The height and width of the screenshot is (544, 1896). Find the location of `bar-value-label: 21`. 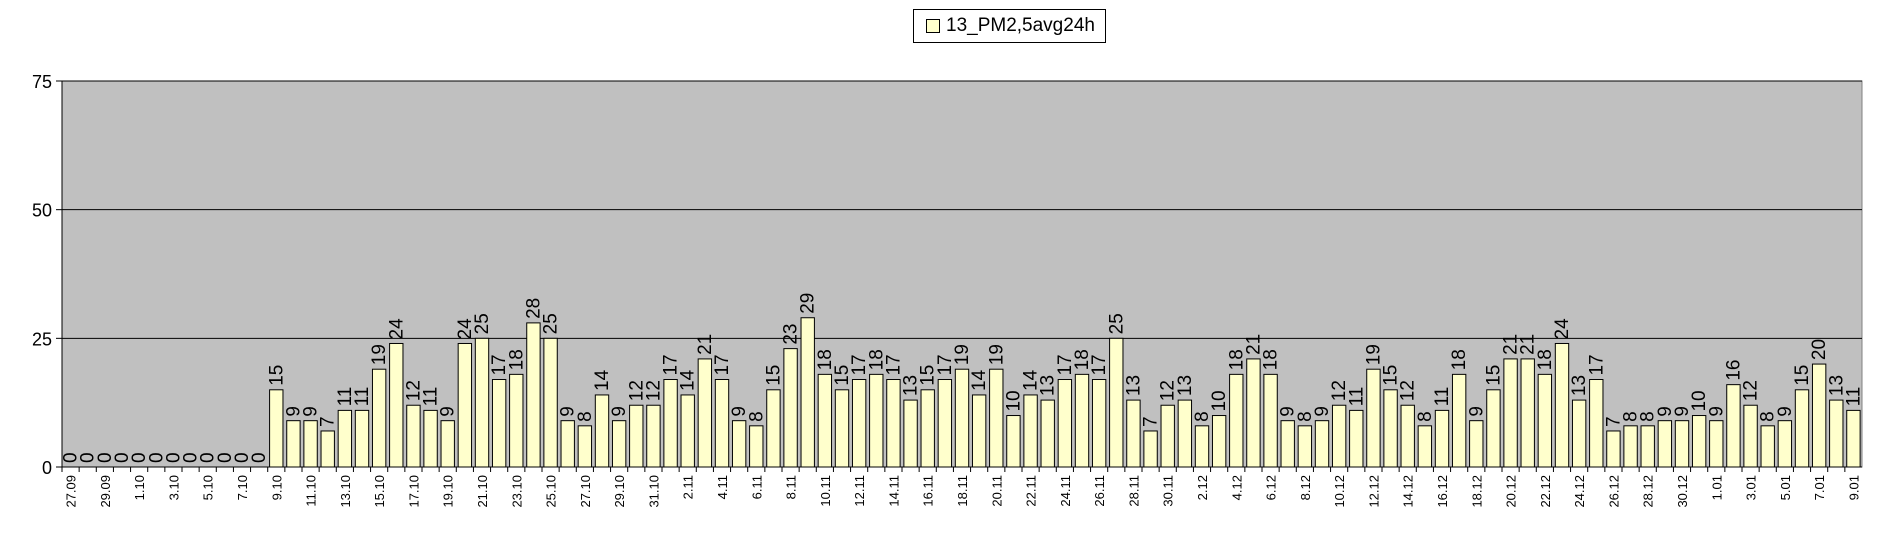

bar-value-label: 21 is located at coordinates (1253, 344).